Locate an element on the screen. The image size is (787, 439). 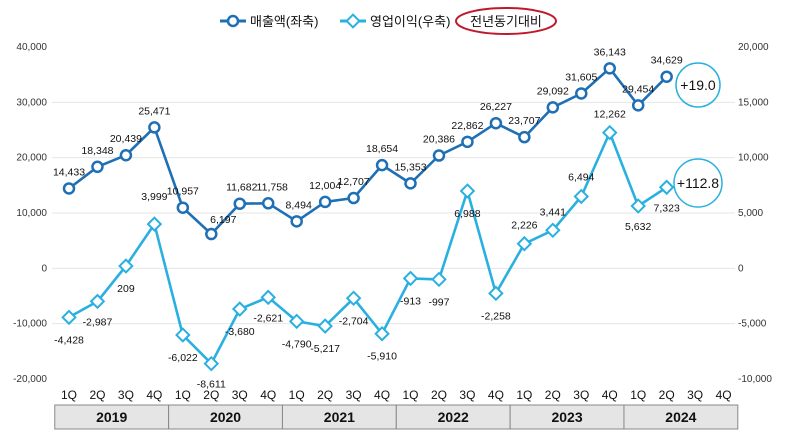
sales-data-label: 26,227 is located at coordinates (496, 107).